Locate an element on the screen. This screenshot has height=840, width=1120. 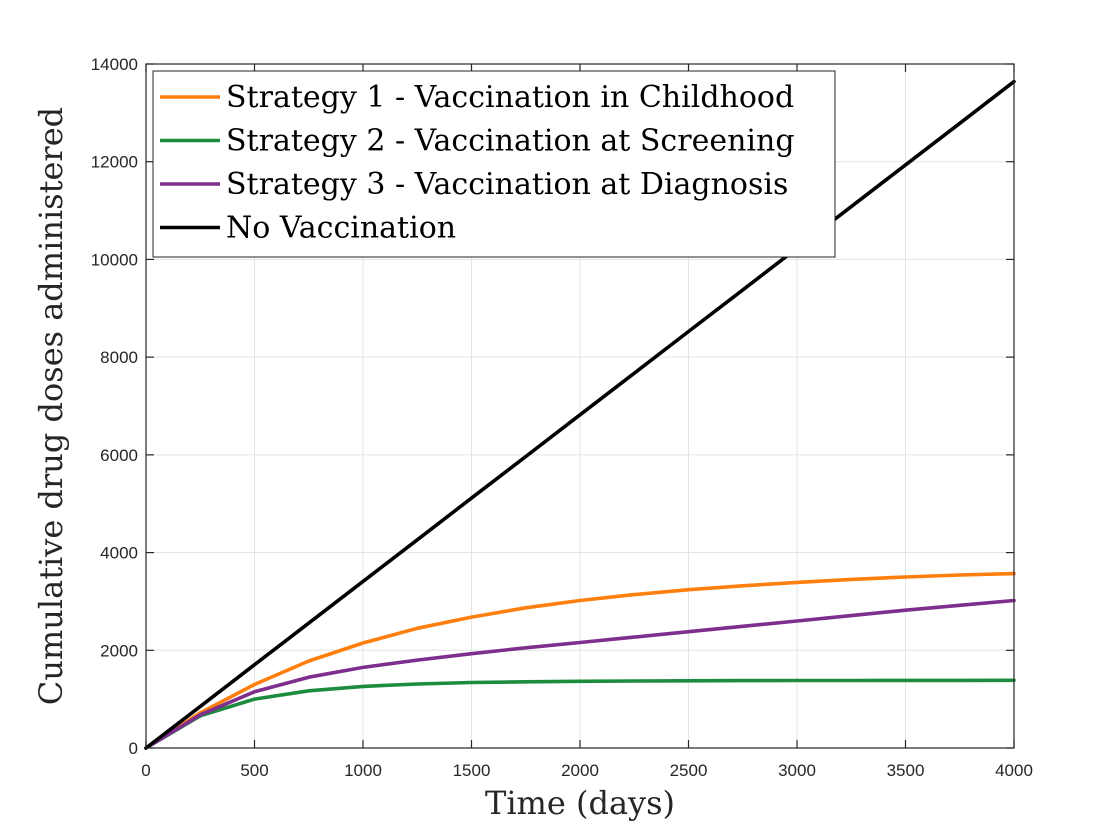
y-tick-label: 10000 is located at coordinates (114, 259).